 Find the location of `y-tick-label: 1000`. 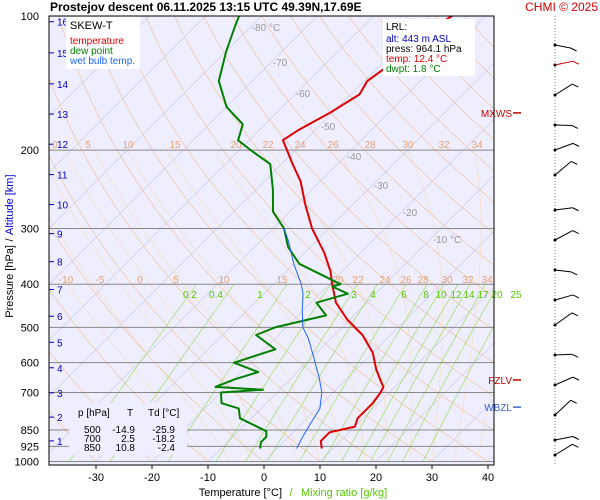

y-tick-label: 1000 is located at coordinates (27, 463).